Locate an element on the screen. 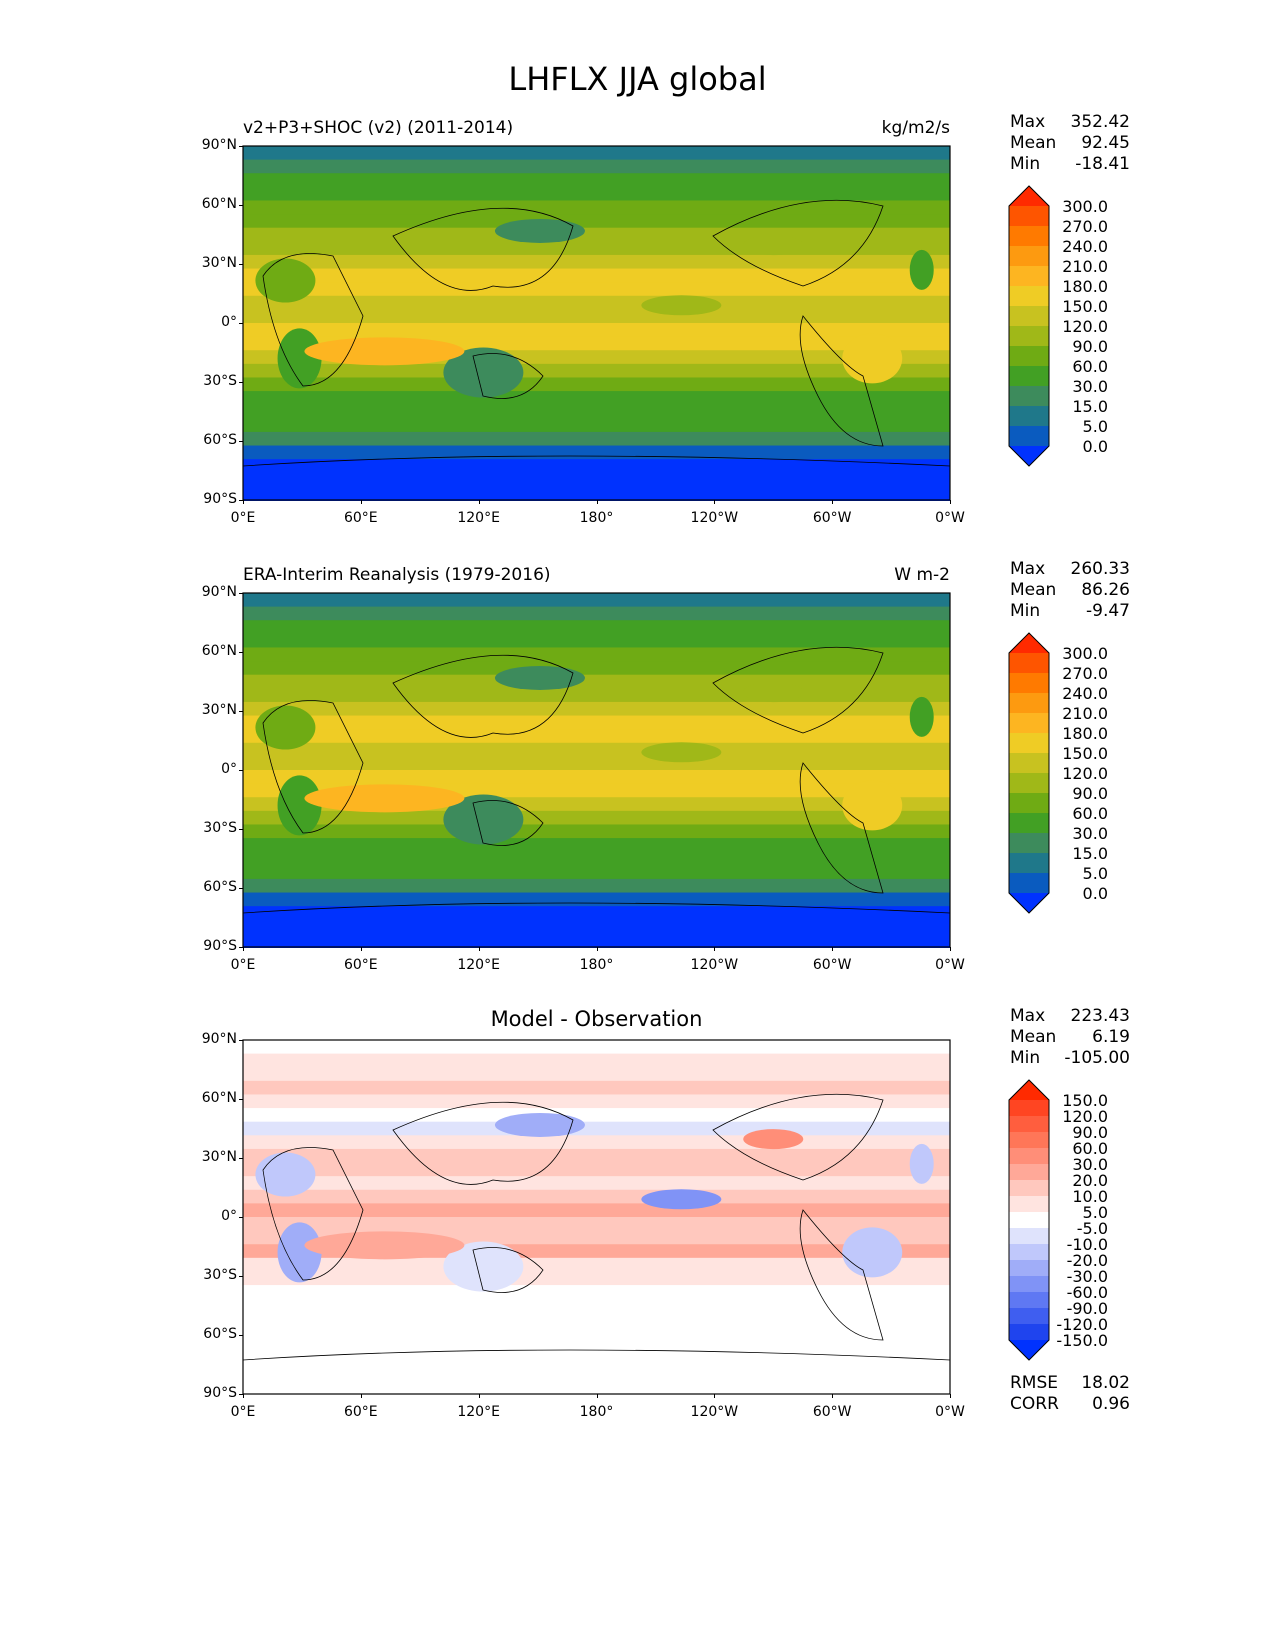  lat-tick-label: 90°S is located at coordinates (220, 946).